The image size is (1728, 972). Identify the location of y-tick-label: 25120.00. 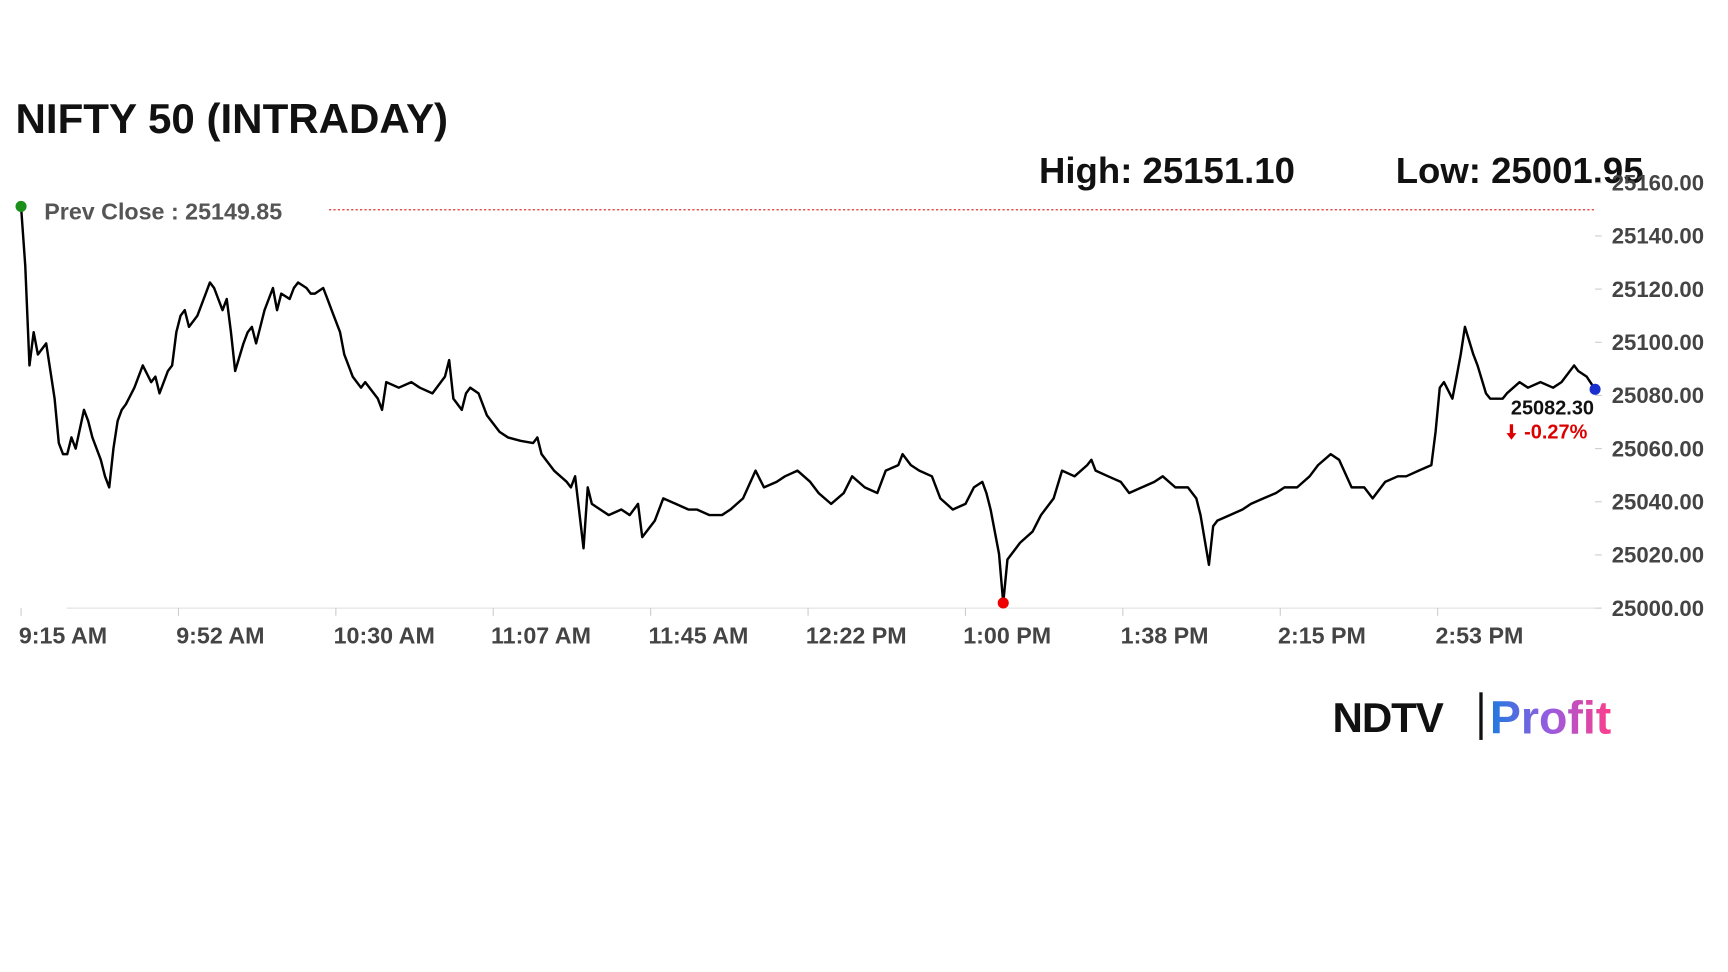
(1658, 289).